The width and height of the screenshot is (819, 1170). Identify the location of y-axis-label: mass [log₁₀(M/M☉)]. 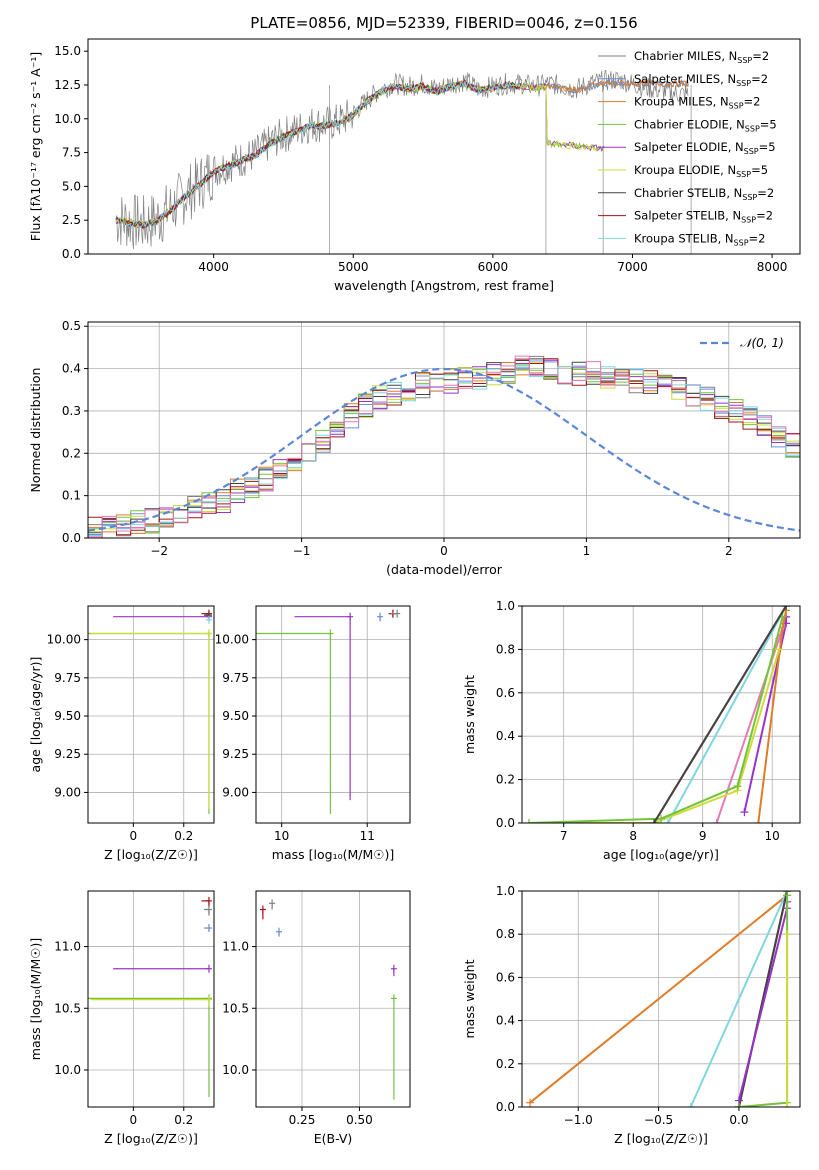
(35, 999).